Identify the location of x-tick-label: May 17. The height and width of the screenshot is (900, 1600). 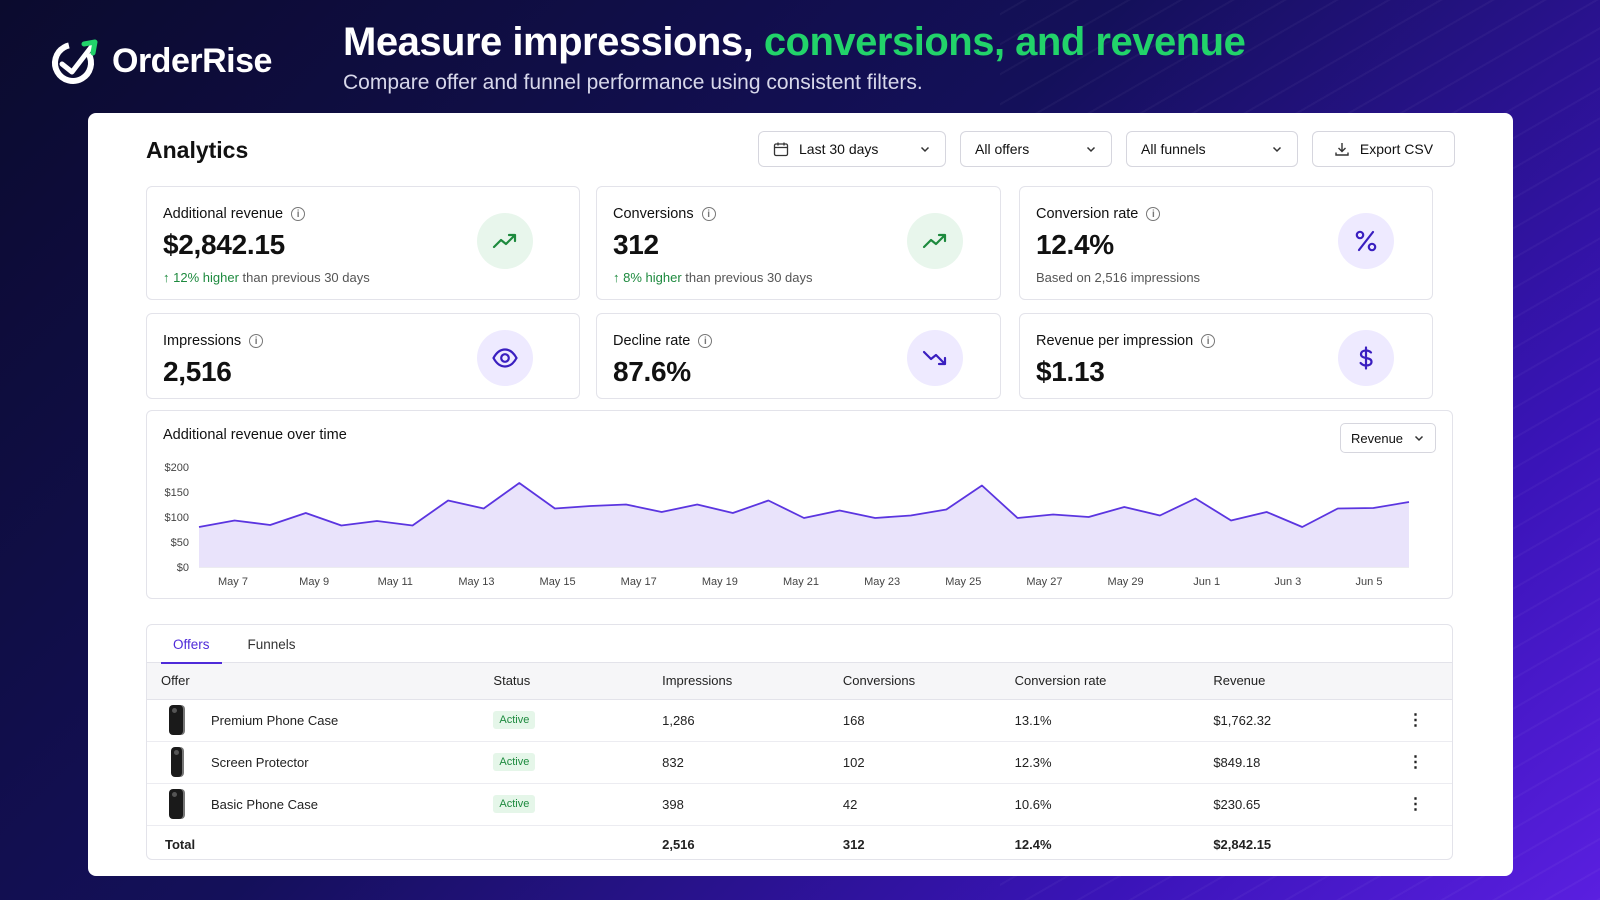
(639, 582).